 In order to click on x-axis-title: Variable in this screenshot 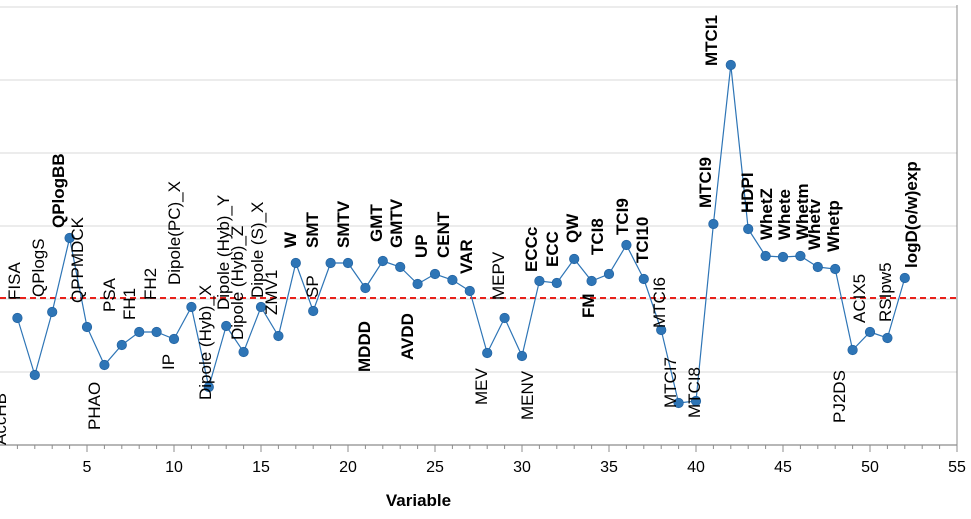, I will do `click(418, 500)`.